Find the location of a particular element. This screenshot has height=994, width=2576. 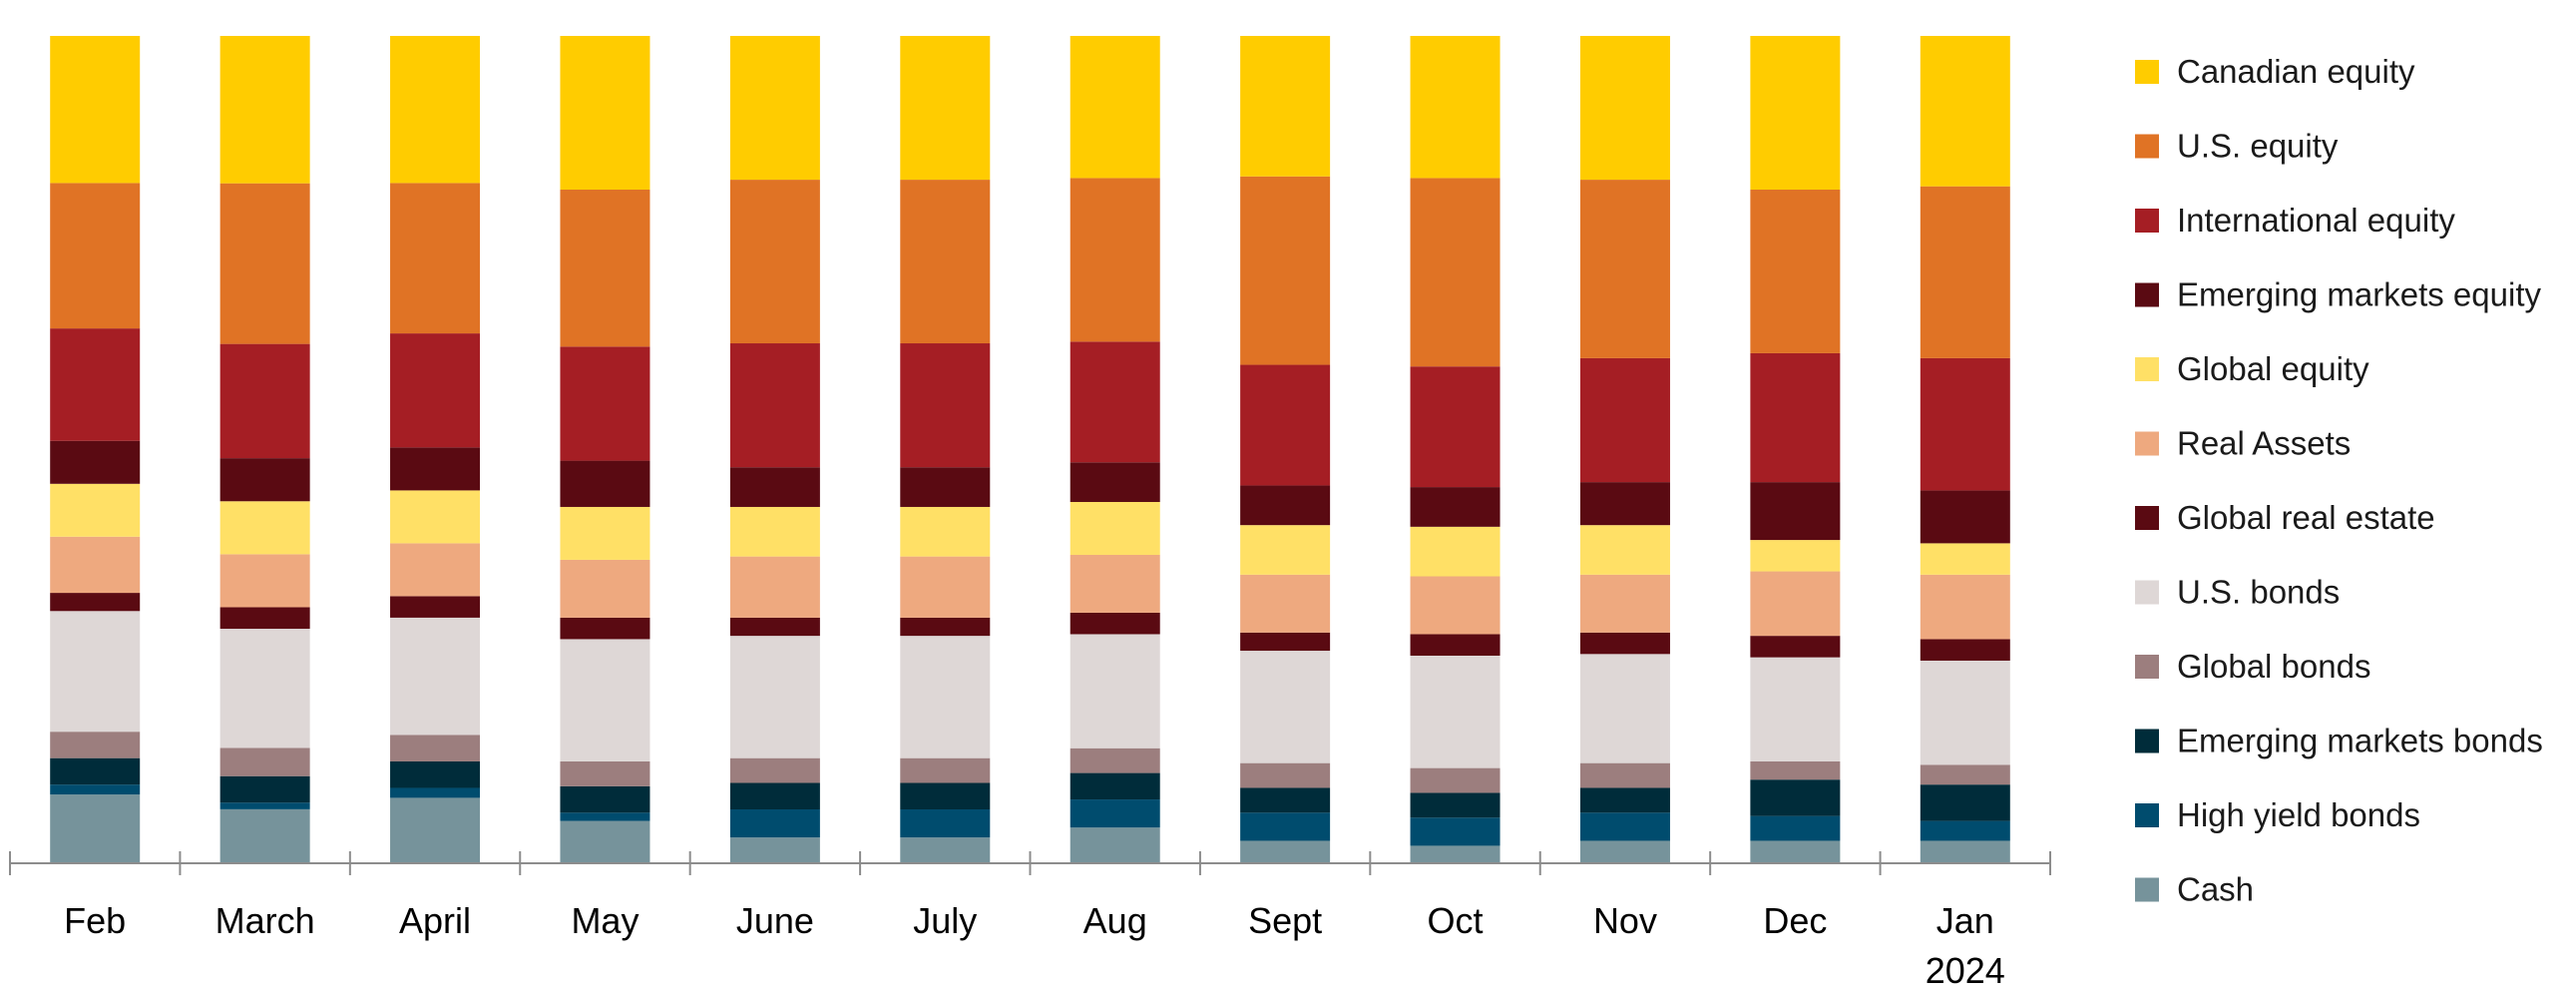

bar-segment-canadian-equity-june is located at coordinates (774, 108).